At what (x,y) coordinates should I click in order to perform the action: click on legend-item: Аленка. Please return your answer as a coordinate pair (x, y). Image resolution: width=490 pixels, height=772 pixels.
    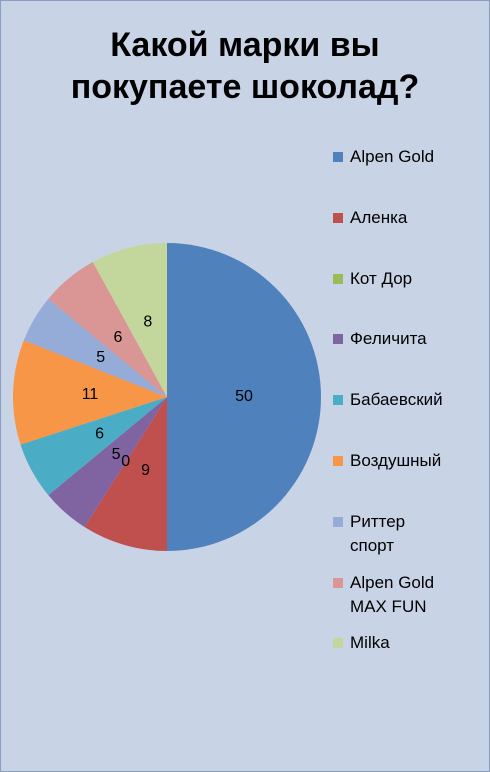
    Looking at the image, I should click on (393, 218).